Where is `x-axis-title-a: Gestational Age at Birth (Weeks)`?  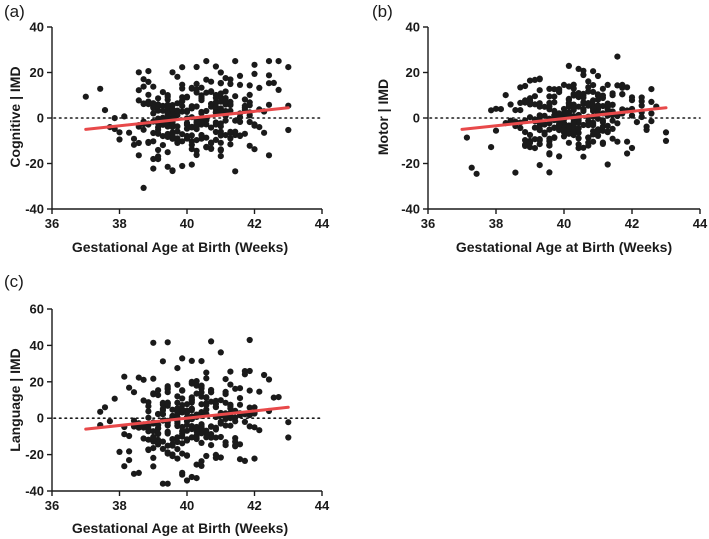 x-axis-title-a: Gestational Age at Birth (Weeks) is located at coordinates (180, 247).